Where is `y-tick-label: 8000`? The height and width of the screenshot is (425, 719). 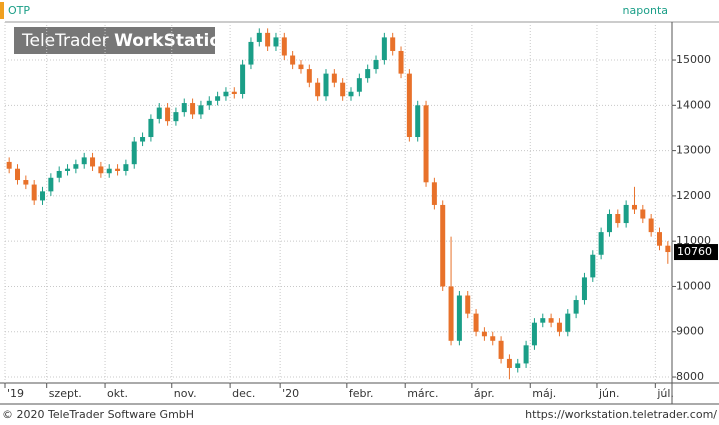 y-tick-label: 8000 is located at coordinates (690, 376).